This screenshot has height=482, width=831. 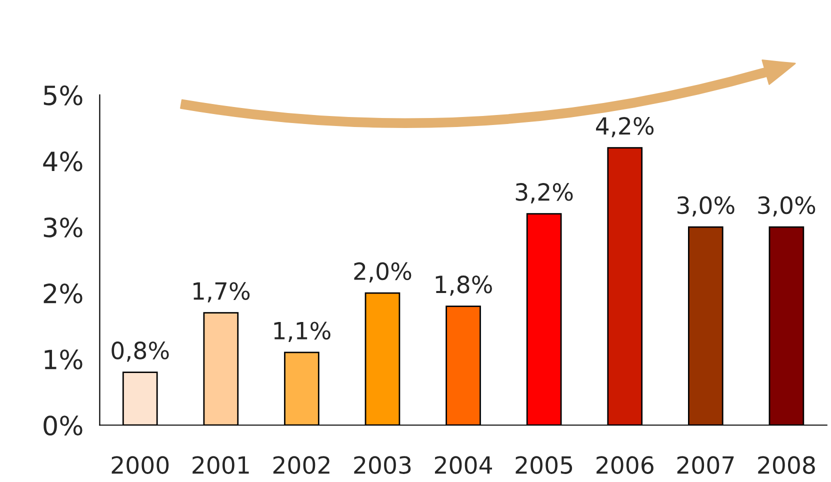 I want to click on data-label: 0,8%, so click(x=140, y=352).